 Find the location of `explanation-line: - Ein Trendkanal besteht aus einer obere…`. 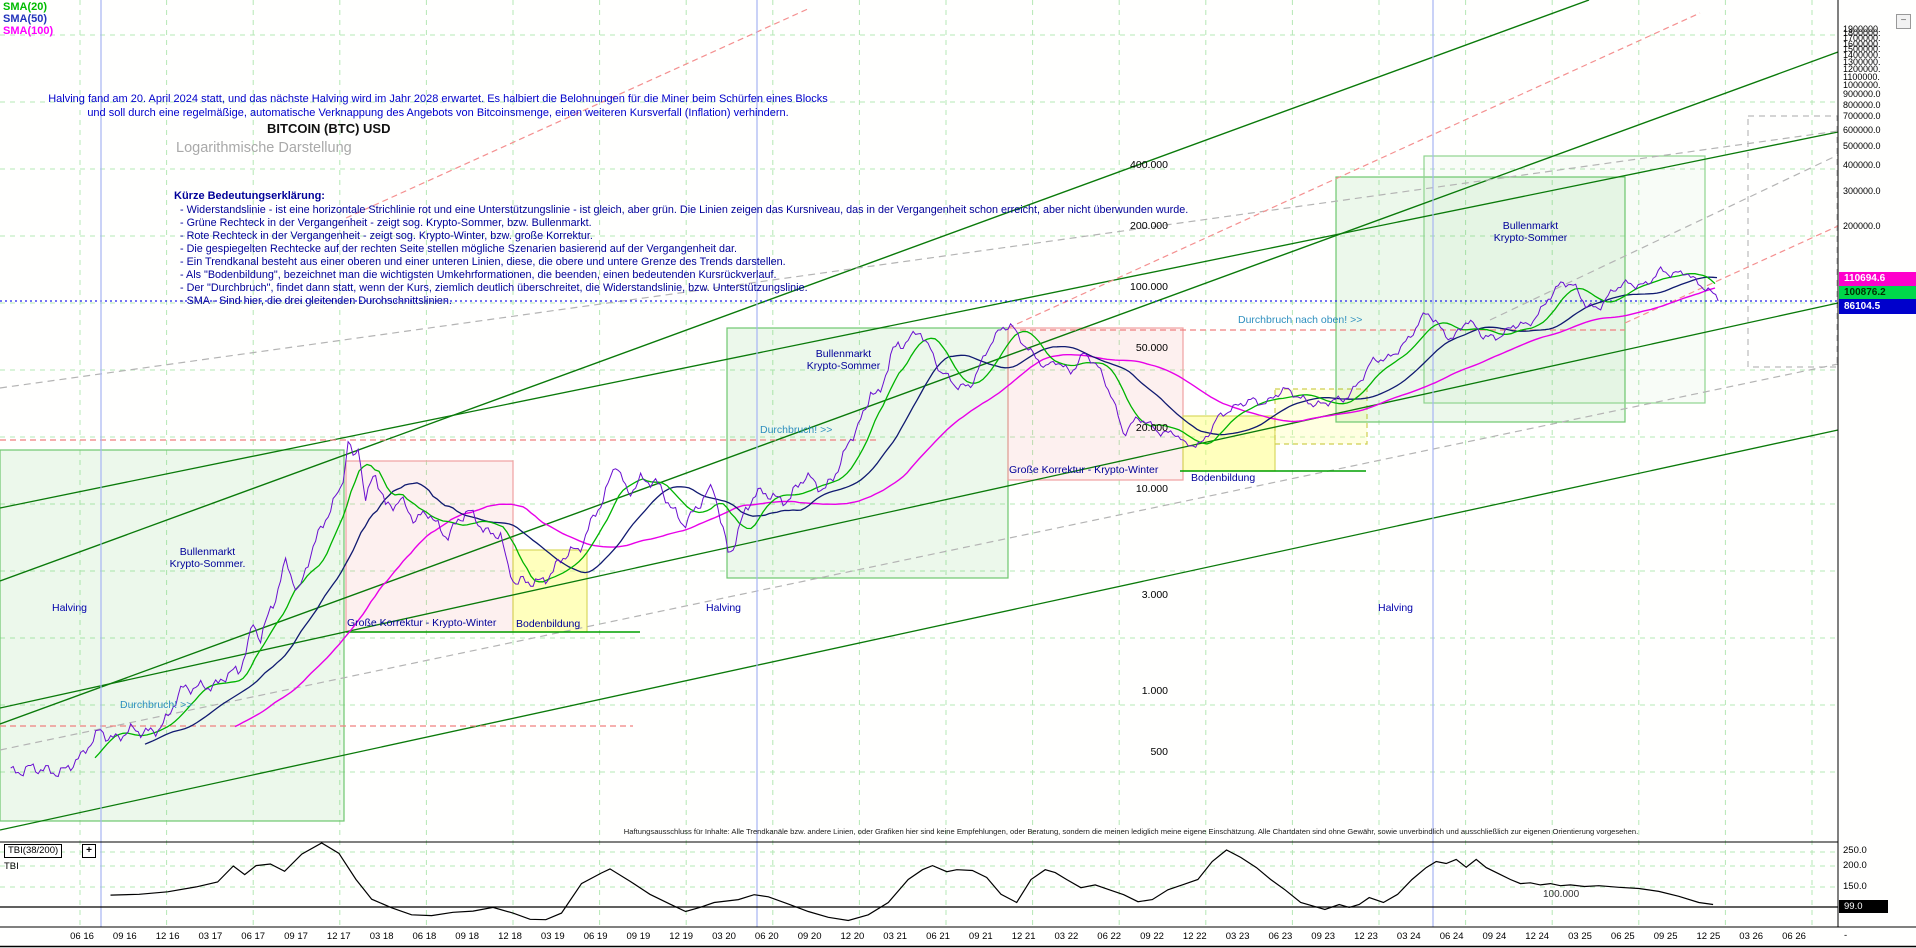

explanation-line: - Ein Trendkanal besteht aus einer obere… is located at coordinates (483, 262).